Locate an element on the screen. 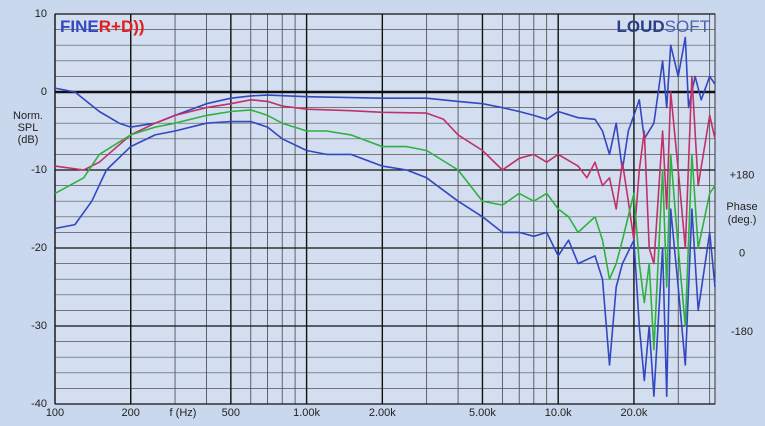 This screenshot has height=426, width=765. x-tick-label: 100 is located at coordinates (55, 413).